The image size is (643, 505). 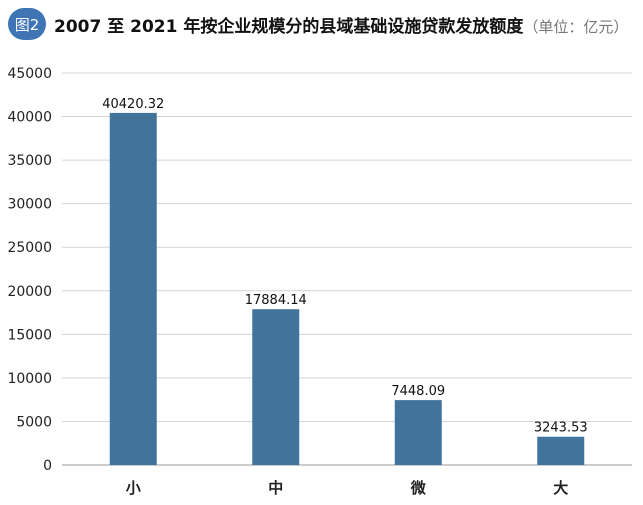 What do you see at coordinates (275, 488) in the screenshot?
I see `x-tick-label: 中` at bounding box center [275, 488].